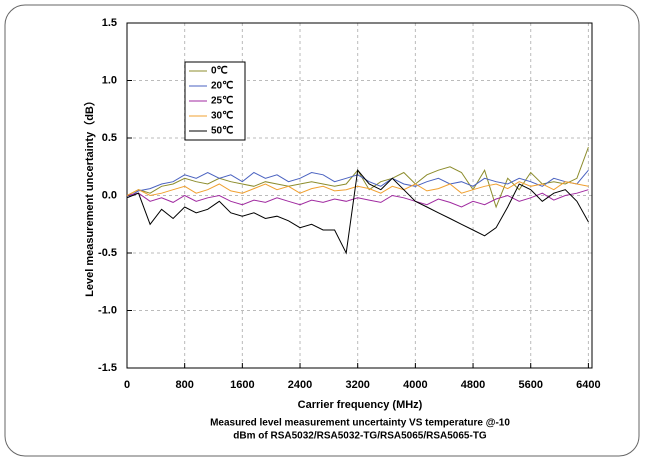 This screenshot has height=462, width=645. Describe the element at coordinates (109, 195) in the screenshot. I see `y-tick-label: 0.0` at that location.